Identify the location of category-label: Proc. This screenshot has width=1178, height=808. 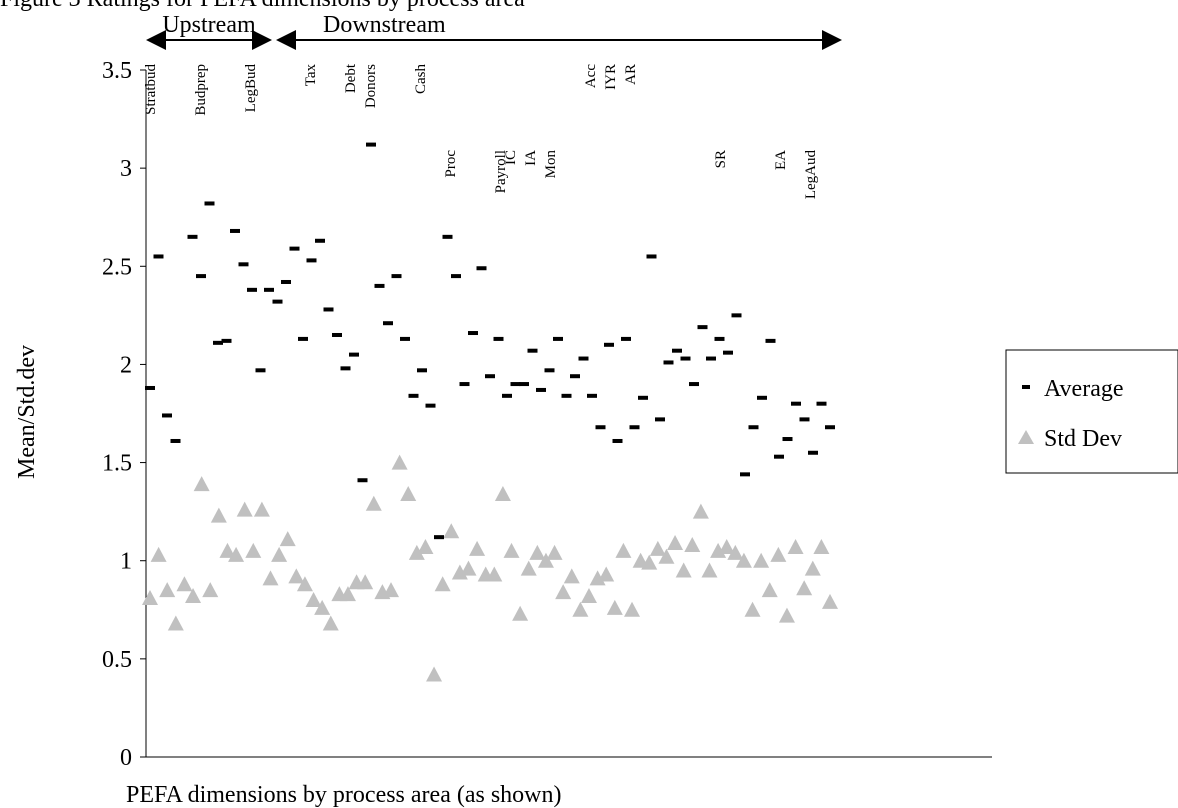
(451, 164).